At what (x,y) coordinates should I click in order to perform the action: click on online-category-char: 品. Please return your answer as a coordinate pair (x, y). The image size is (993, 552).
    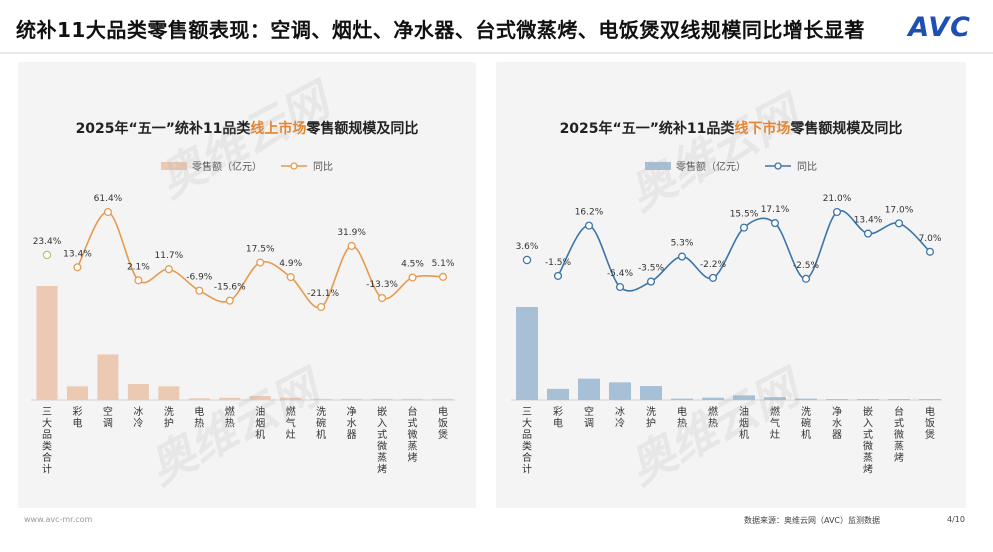
    Looking at the image, I should click on (47, 435).